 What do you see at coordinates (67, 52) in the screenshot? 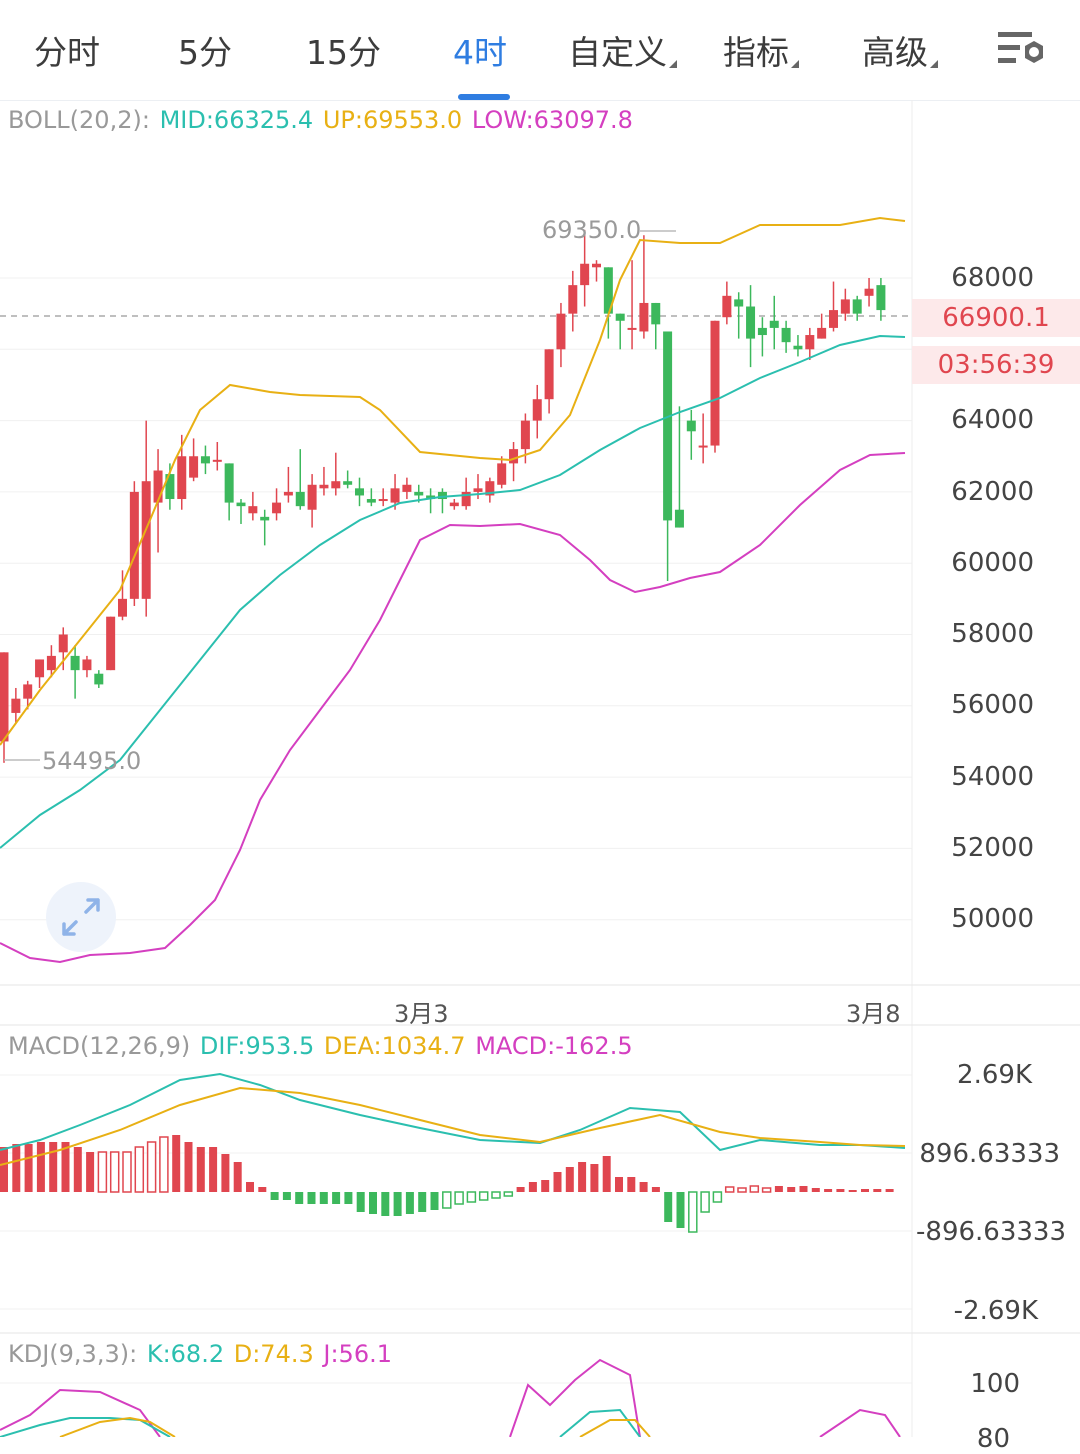
I see `tab-realtime: 分时` at bounding box center [67, 52].